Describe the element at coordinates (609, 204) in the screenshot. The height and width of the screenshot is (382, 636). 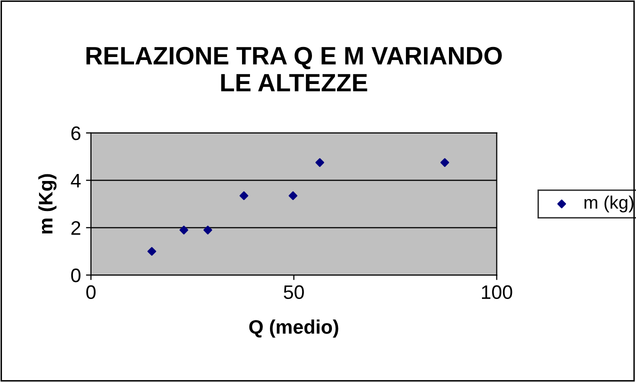
I see `legend-label: m (kg)` at that location.